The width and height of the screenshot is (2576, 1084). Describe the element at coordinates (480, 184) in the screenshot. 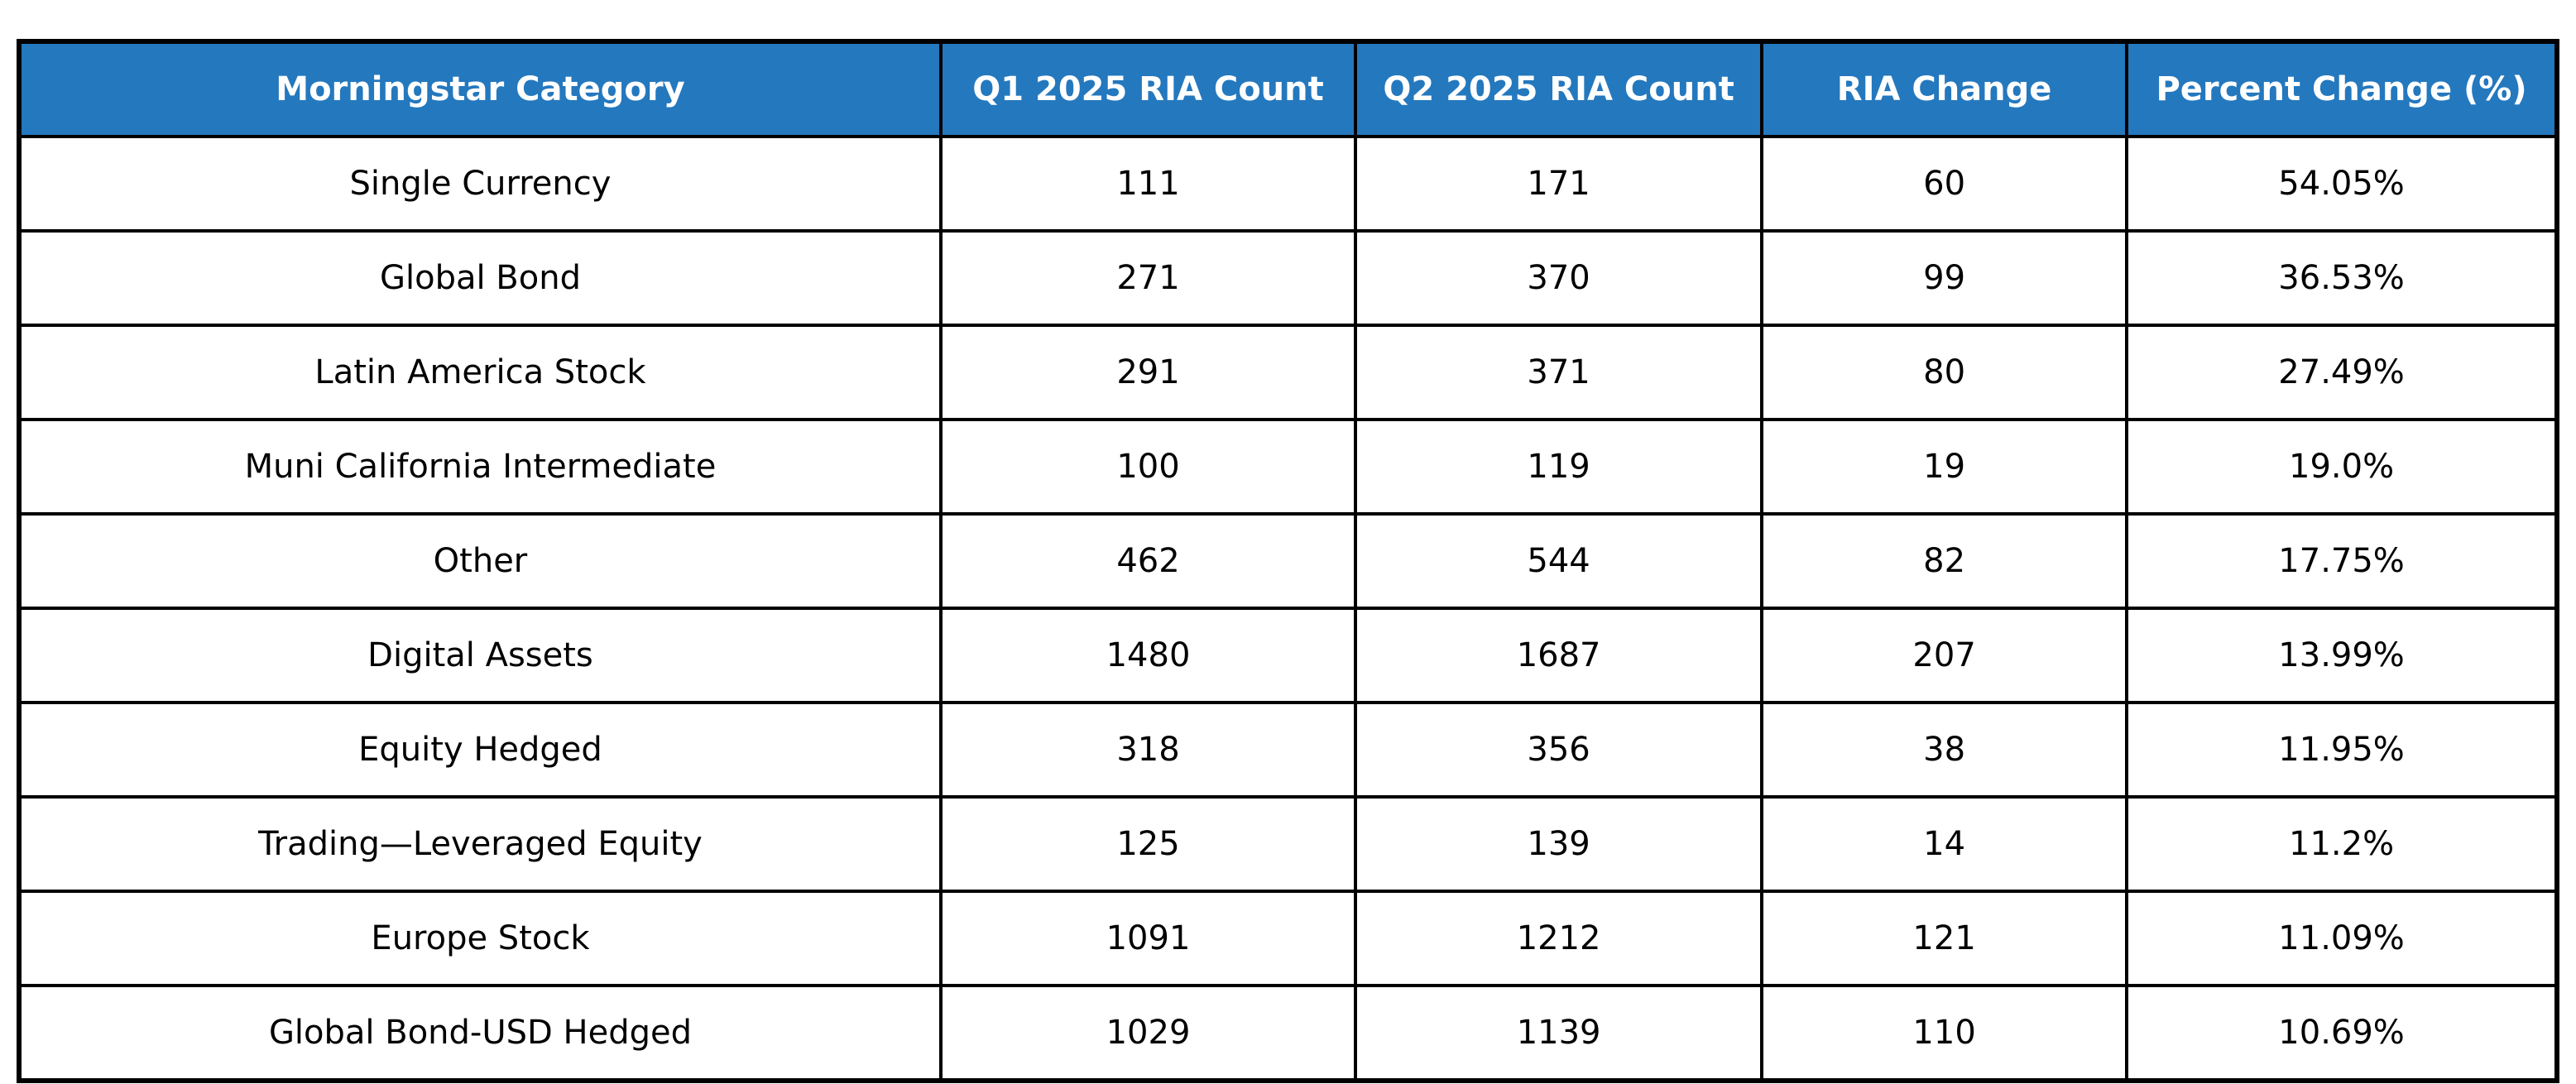

I see `category-cell: Single Currency` at that location.